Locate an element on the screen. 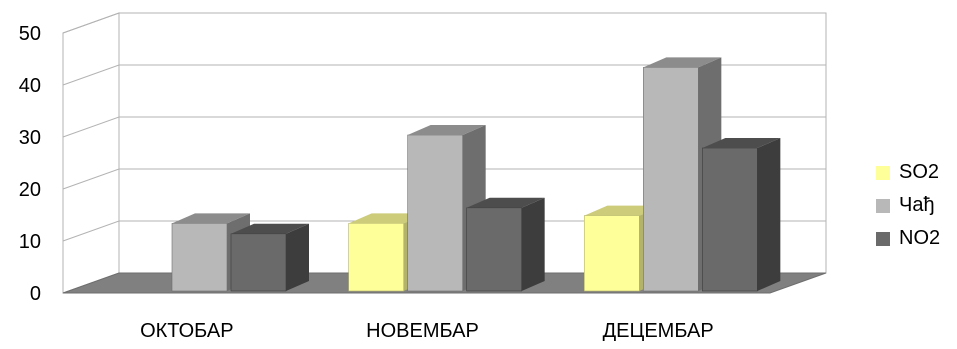  legend: SO2 Чађ NO2 is located at coordinates (916, 205).